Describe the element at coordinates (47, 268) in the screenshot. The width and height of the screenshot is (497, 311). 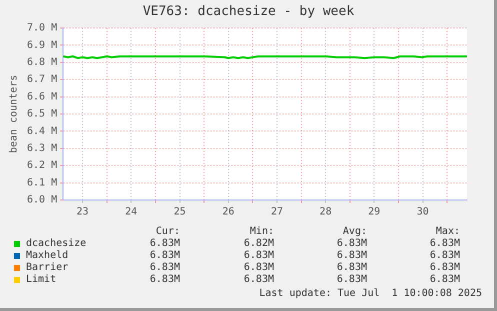
I see `legend-label: Barrier` at that location.